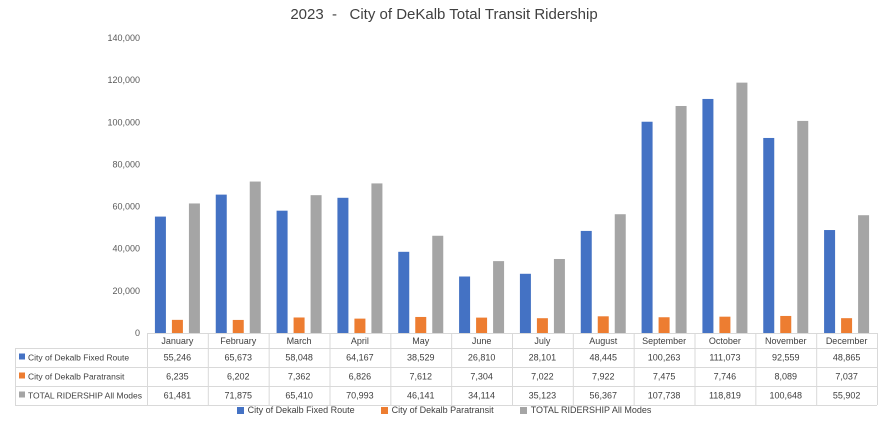 The image size is (888, 427). I want to click on data-label: 26,810, so click(482, 358).